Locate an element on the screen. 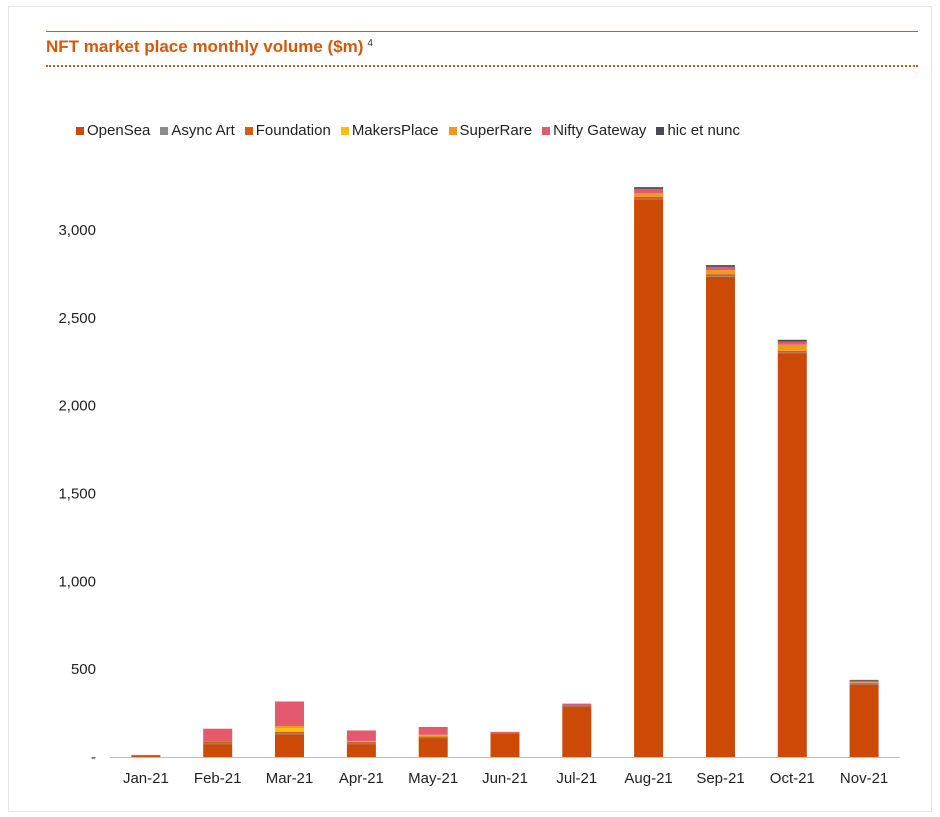 Image resolution: width=940 pixels, height=817 pixels. title-footnote-marker: 4 is located at coordinates (370, 43).